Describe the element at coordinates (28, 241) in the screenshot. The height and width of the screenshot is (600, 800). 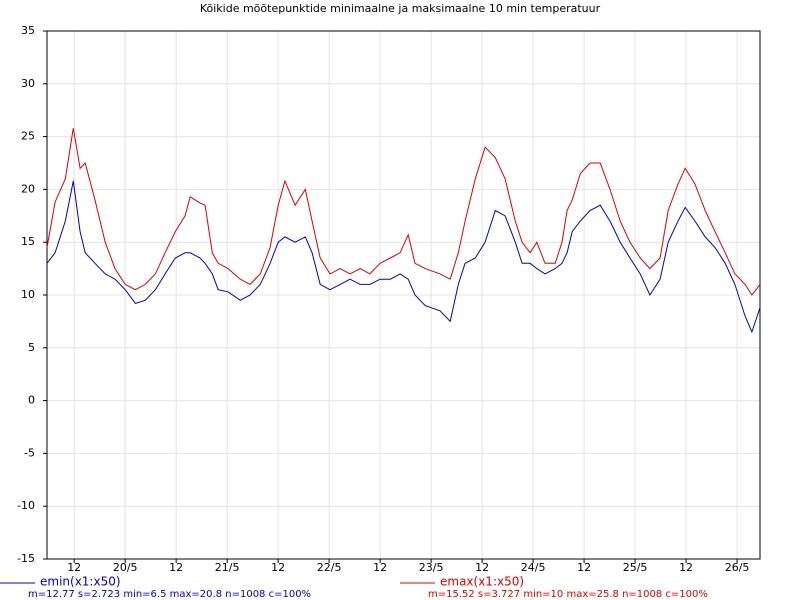
I see `y-tick-label: 15` at that location.